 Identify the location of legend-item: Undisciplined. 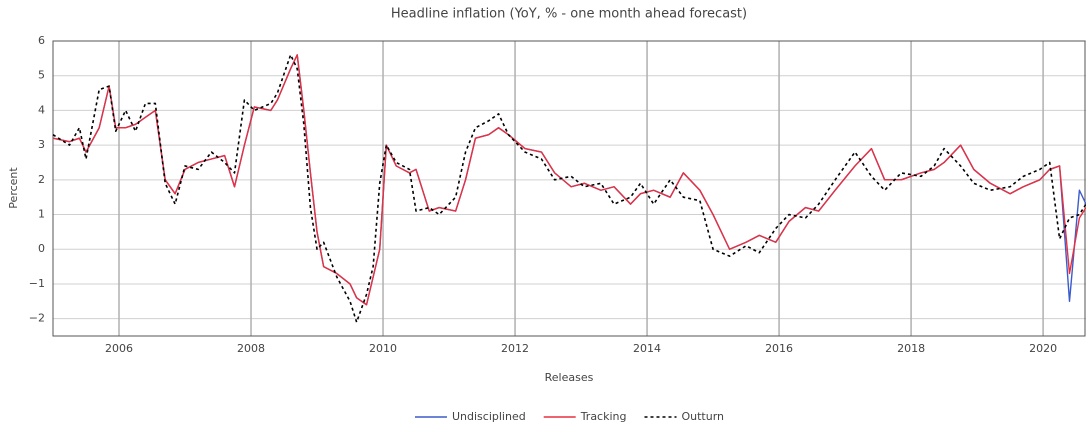
(470, 416).